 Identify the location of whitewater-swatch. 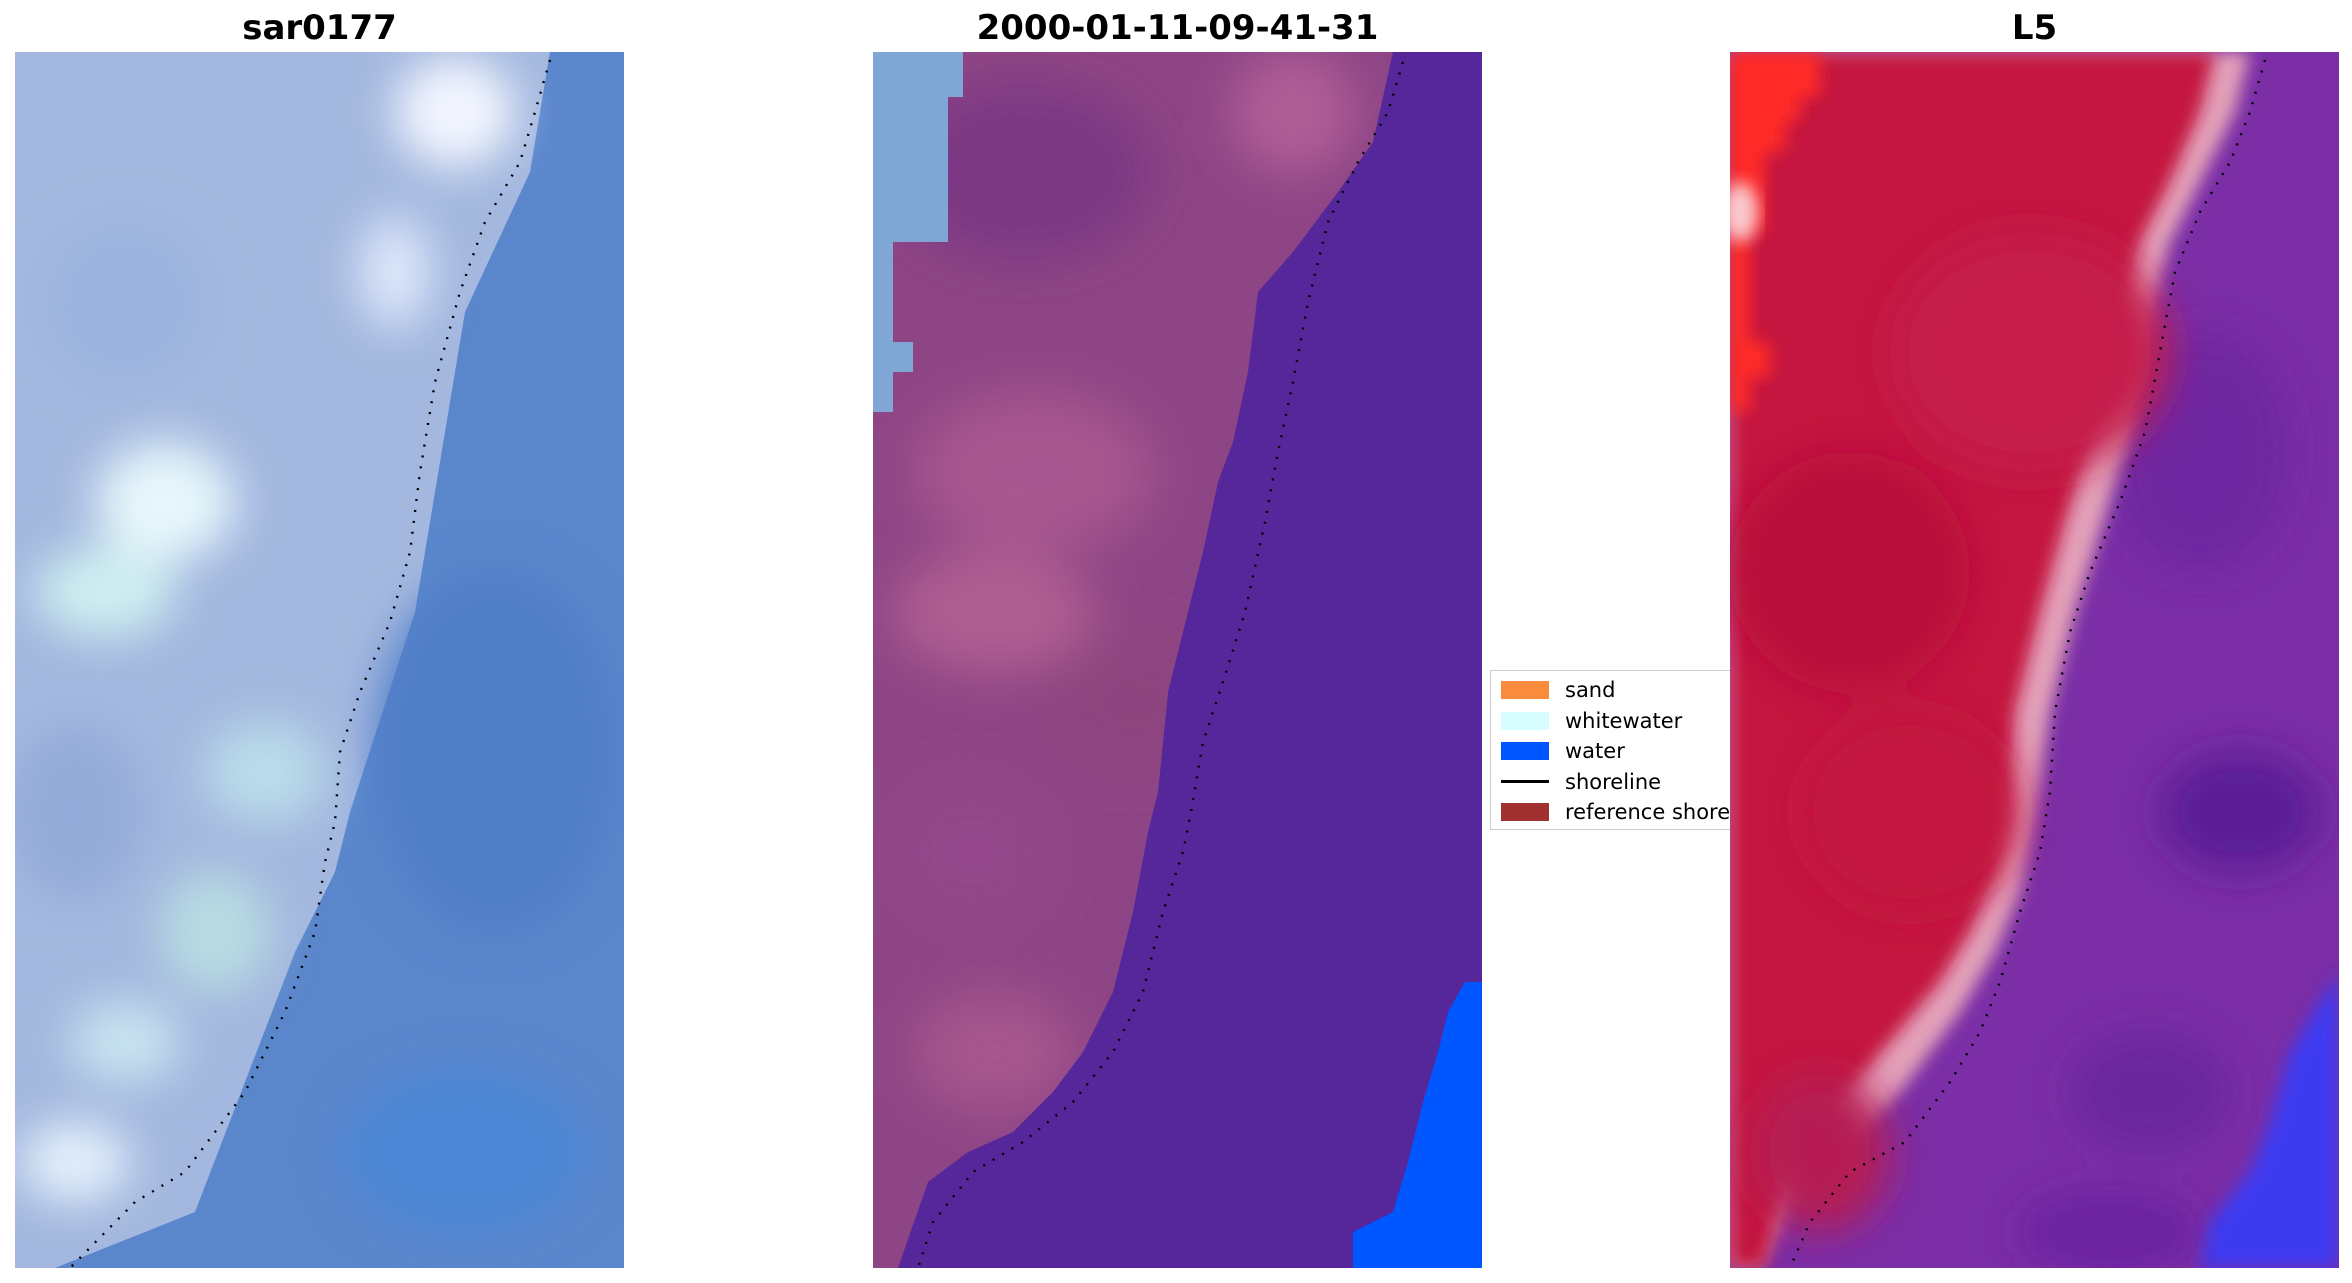
(1525, 720).